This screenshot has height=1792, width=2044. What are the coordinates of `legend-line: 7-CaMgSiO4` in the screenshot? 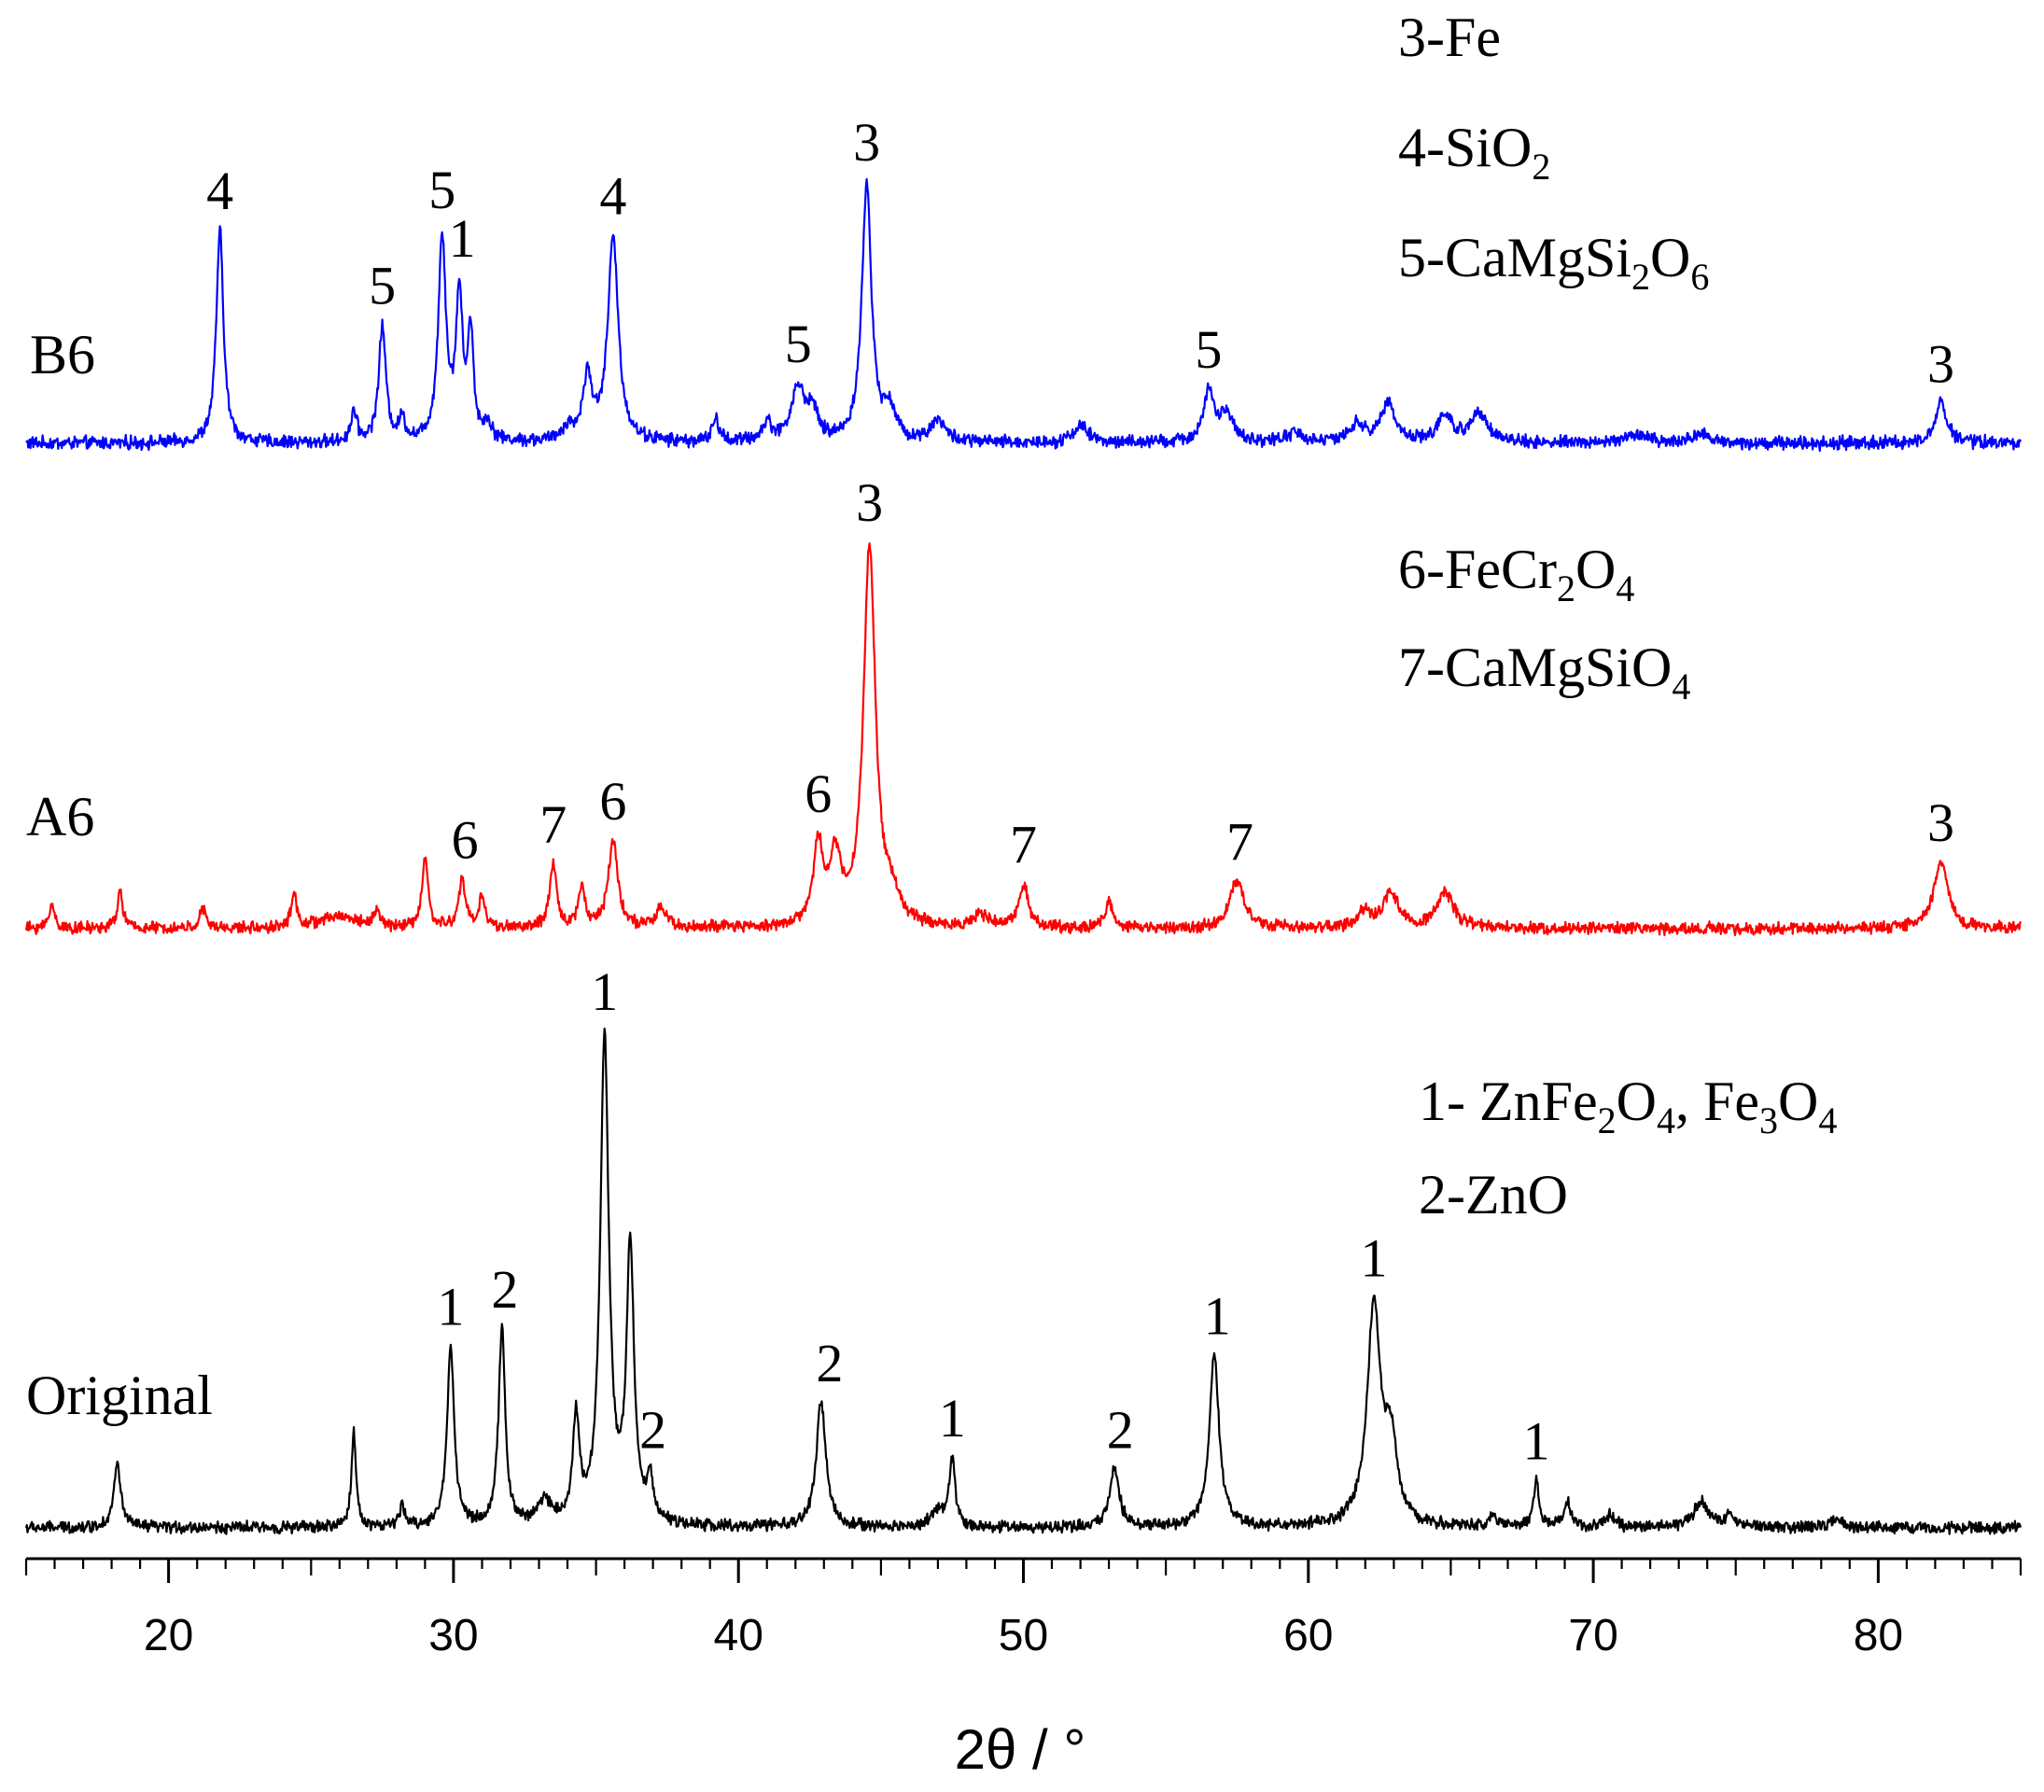 It's located at (1544, 672).